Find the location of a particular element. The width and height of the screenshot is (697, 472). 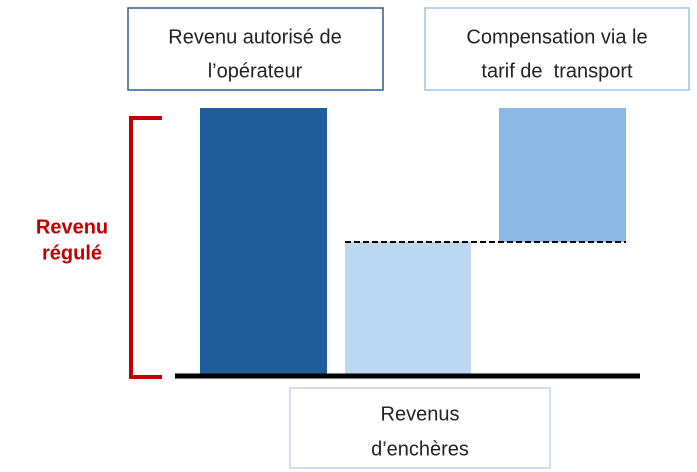

bracket-label: Revenu is located at coordinates (72, 227).